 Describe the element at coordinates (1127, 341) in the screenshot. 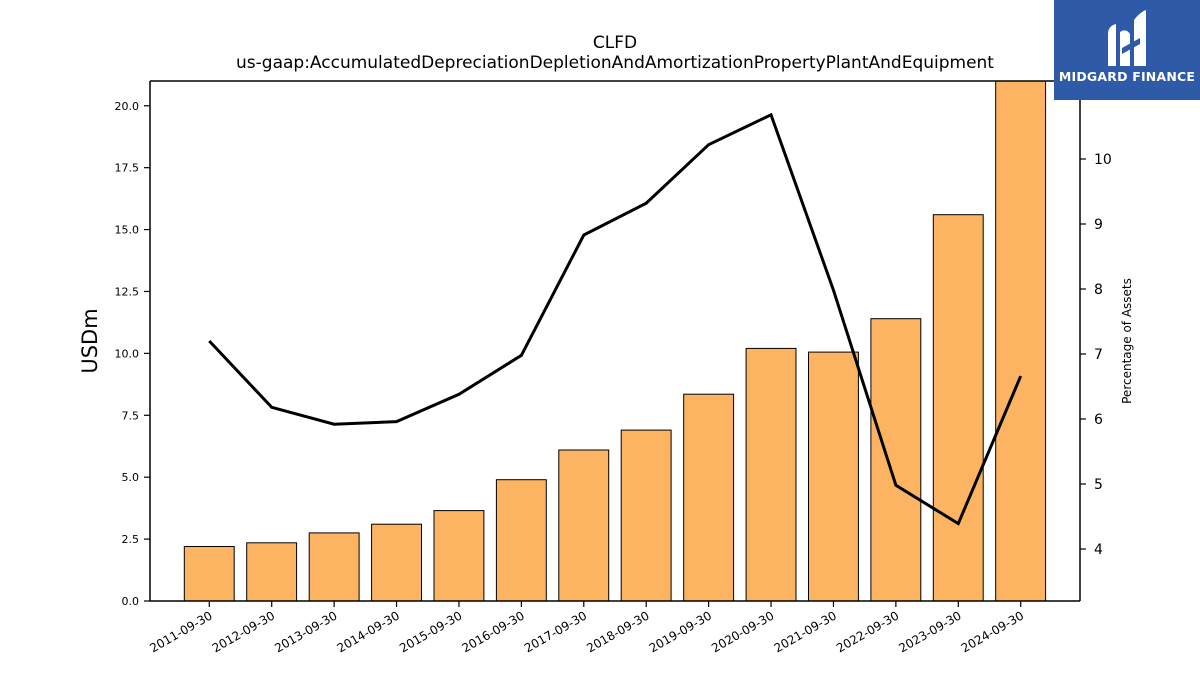

I see `y-axis-right-label: Percentage of Assets` at that location.